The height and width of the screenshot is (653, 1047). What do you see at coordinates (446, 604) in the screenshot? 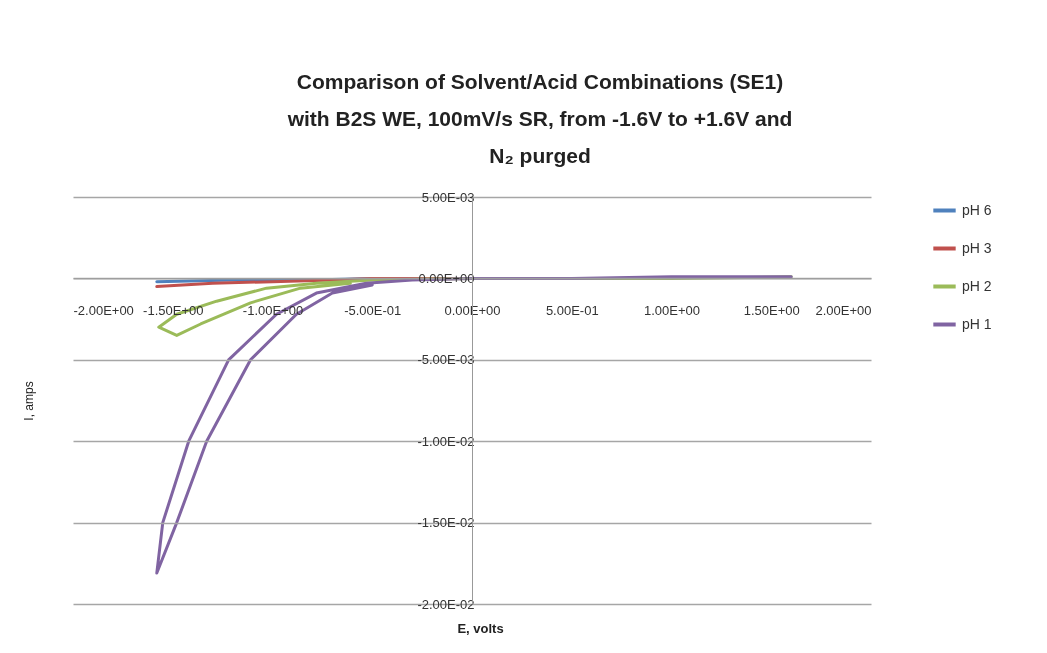
I see `y-tick-label: -2.00E-02` at bounding box center [446, 604].